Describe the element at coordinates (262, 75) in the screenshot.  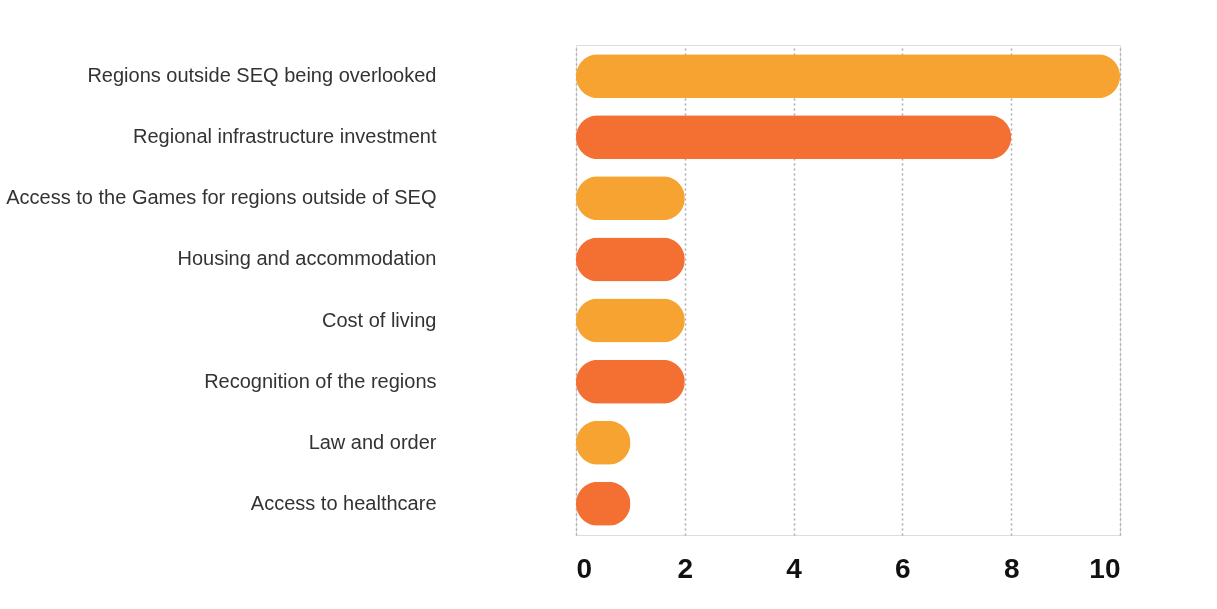
I see `y-tick-label: Regions outside SEQ being overlooked` at that location.